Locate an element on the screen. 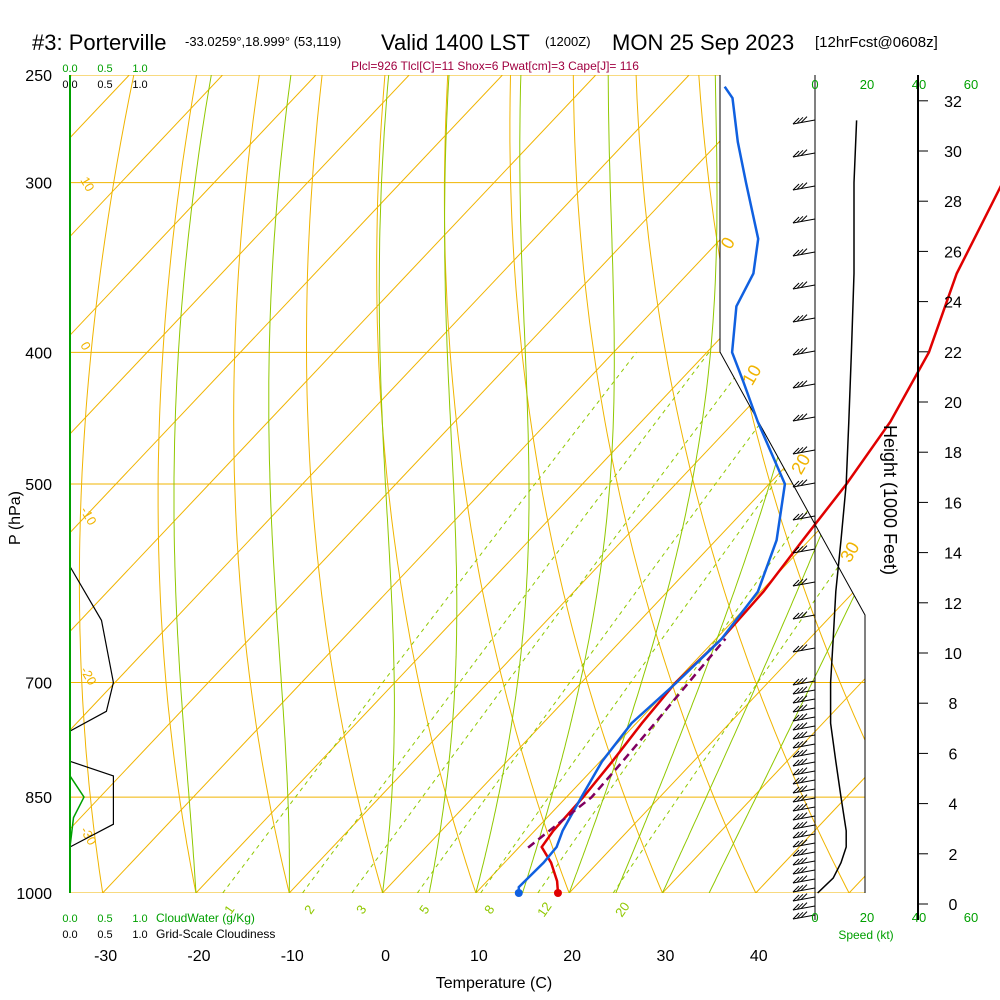 The width and height of the screenshot is (1000, 1000). cloudiness-scale-top: 0.5 is located at coordinates (104, 85).